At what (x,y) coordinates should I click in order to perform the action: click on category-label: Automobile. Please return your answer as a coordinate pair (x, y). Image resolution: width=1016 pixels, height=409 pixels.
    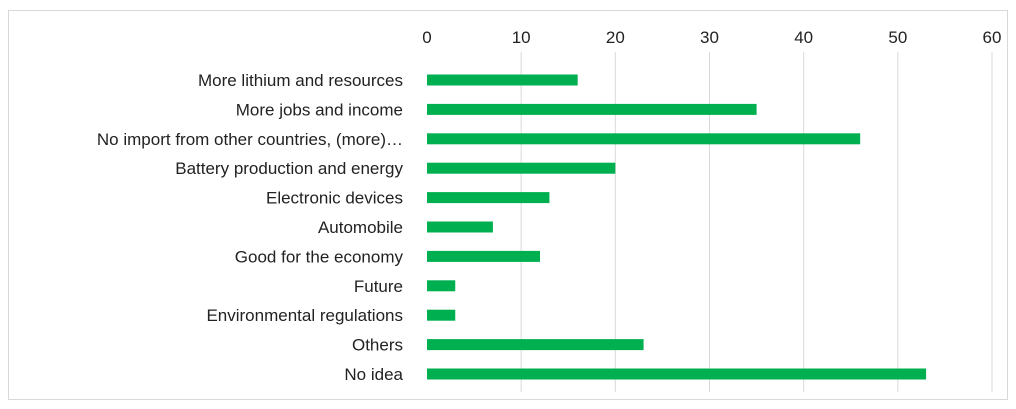
    Looking at the image, I should click on (360, 227).